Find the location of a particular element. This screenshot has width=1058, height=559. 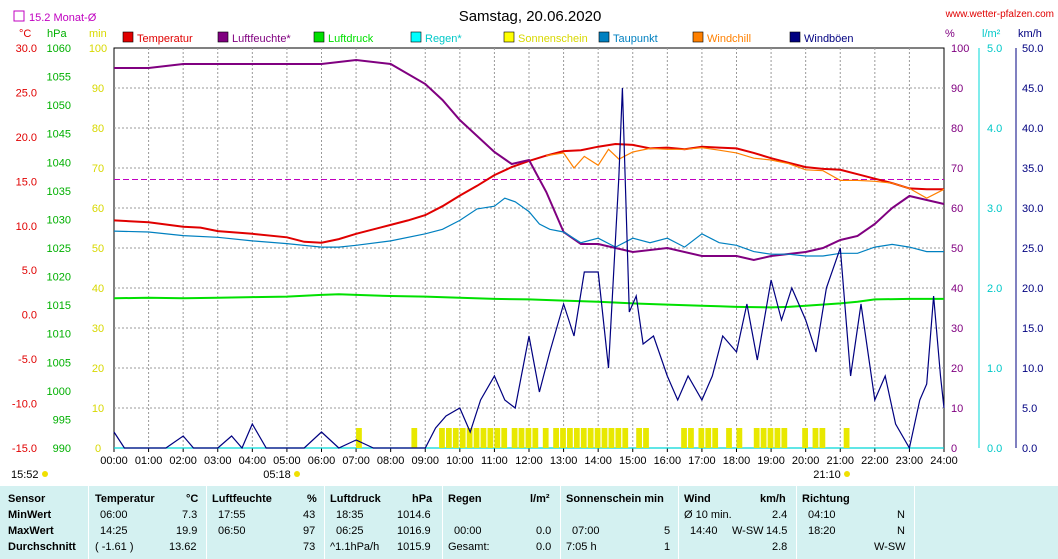

y-tick-rain: 5.0 is located at coordinates (994, 49).